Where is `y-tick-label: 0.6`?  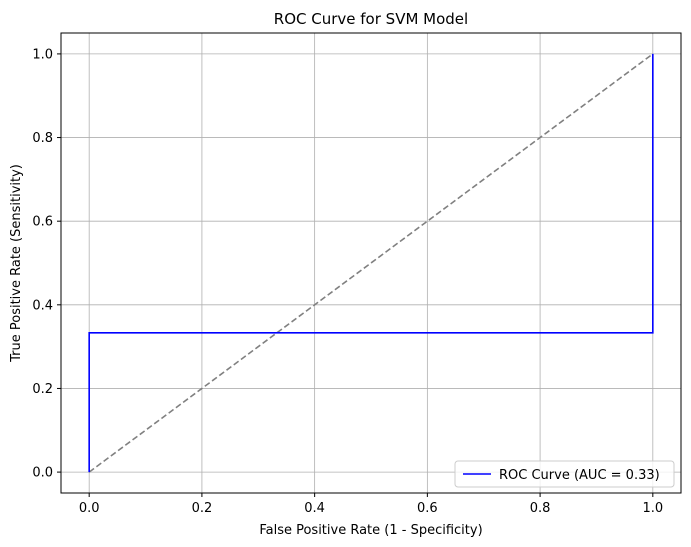 y-tick-label: 0.6 is located at coordinates (42, 222).